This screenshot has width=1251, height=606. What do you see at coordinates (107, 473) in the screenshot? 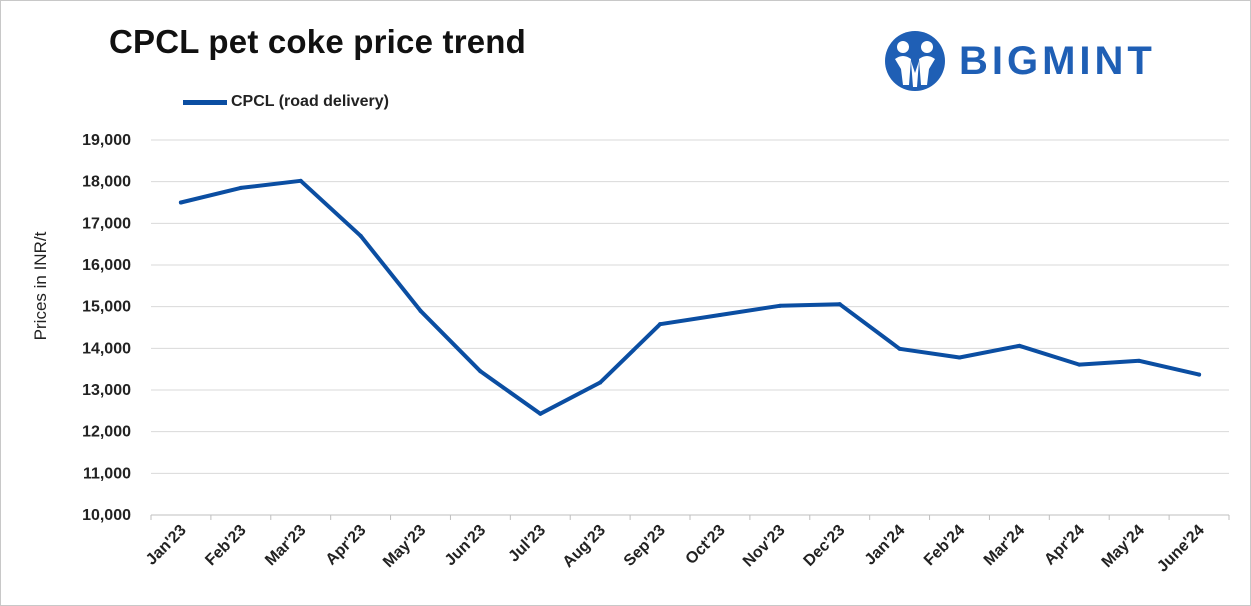
I see `y-tick-label: 11,000` at bounding box center [107, 473].